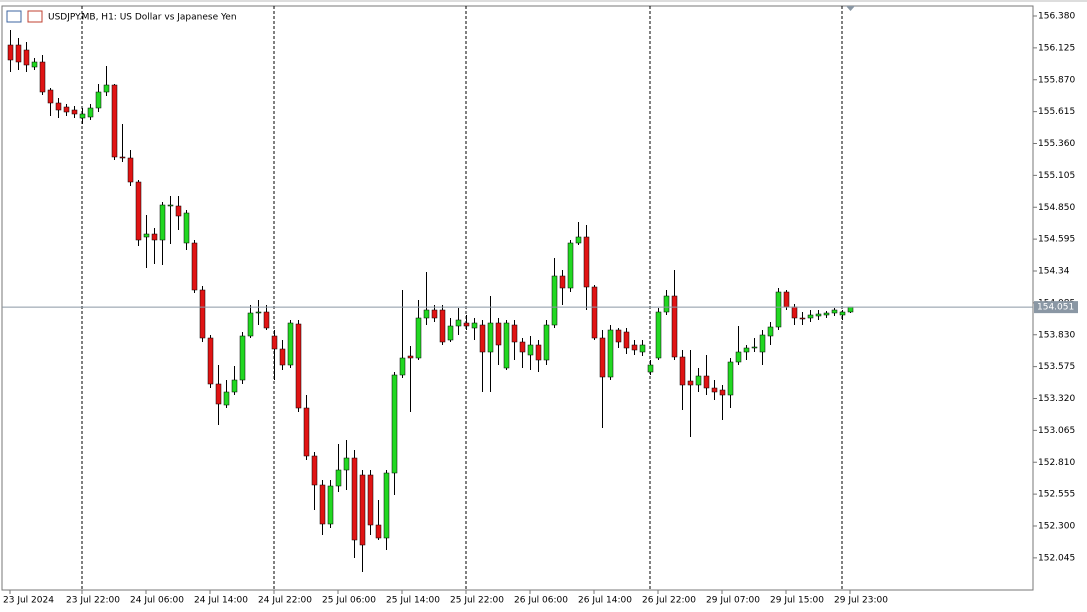  I want to click on x-tick-label: 26 Jul 22:00, so click(669, 601).